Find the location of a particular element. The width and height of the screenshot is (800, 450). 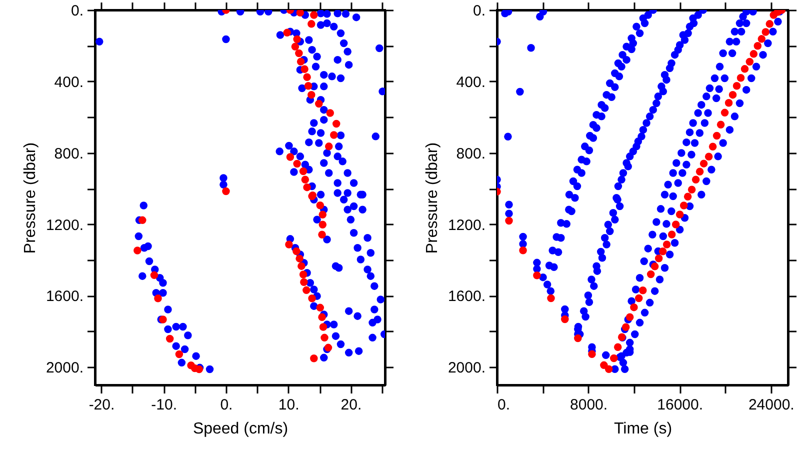

x-tick-label: -10. is located at coordinates (164, 405).